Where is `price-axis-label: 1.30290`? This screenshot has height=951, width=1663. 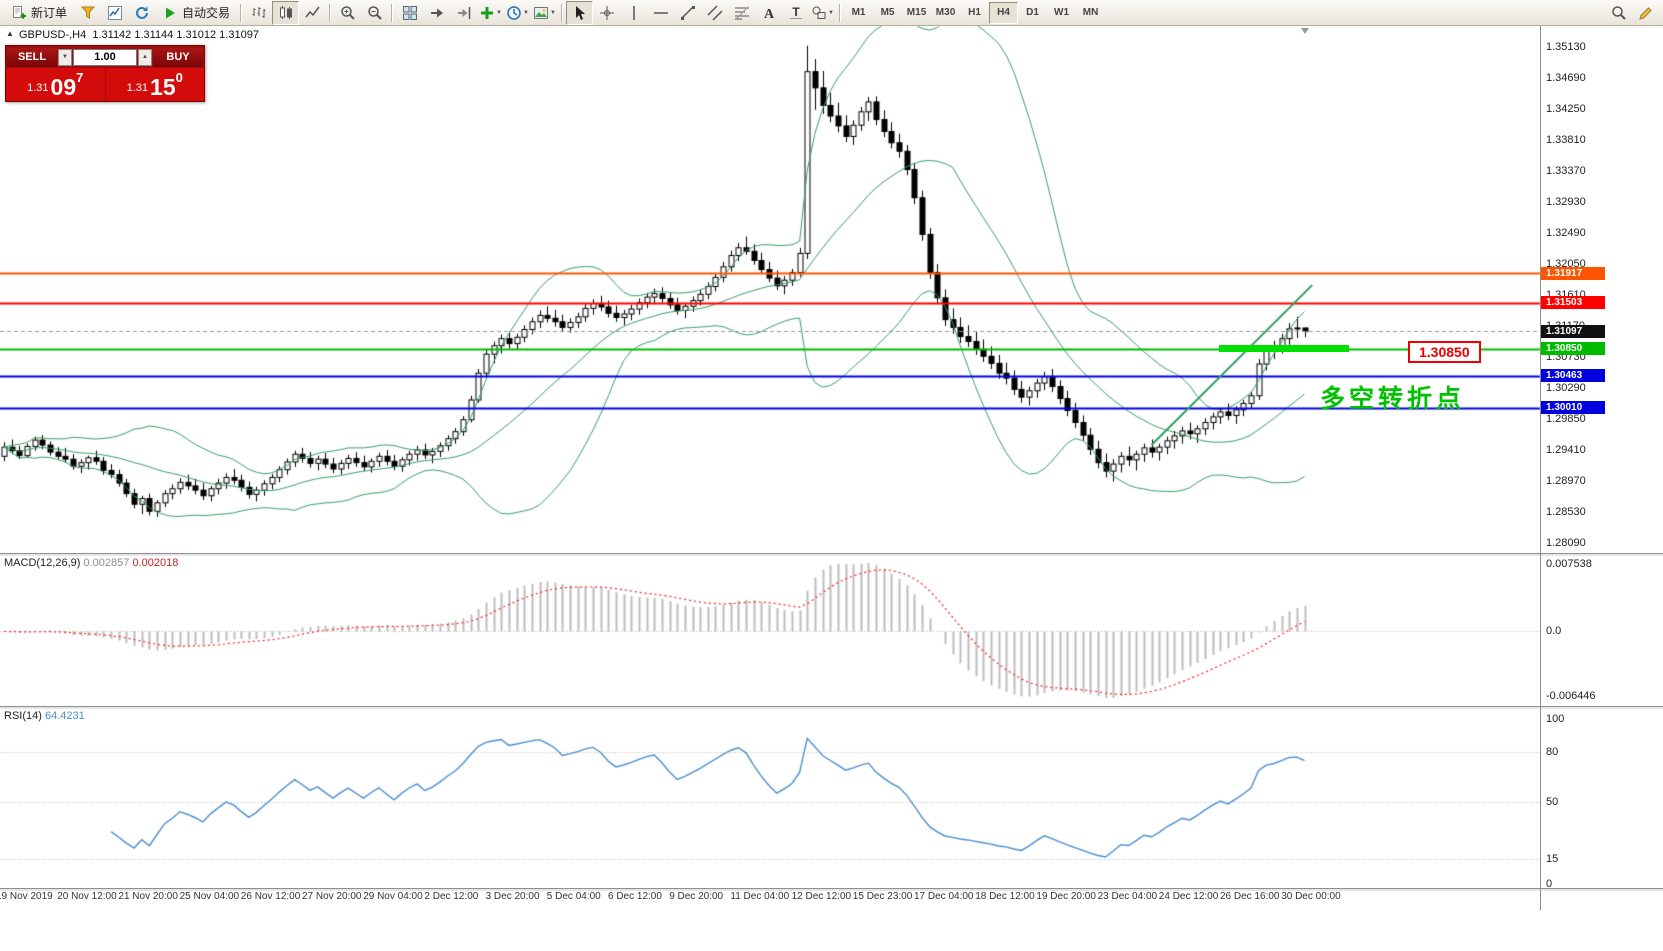 price-axis-label: 1.30290 is located at coordinates (1566, 387).